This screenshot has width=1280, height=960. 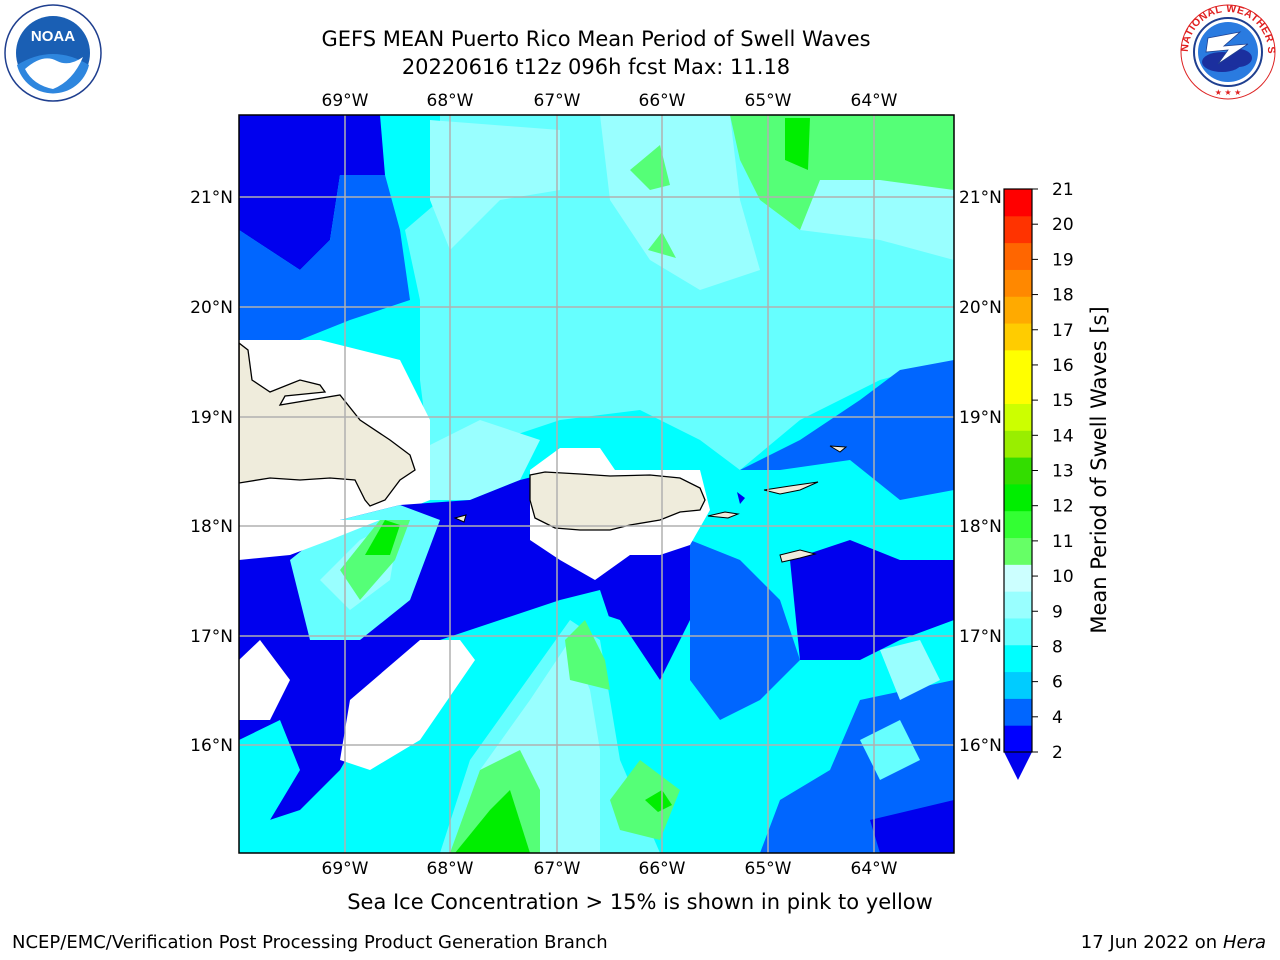 I want to click on colorbar-tick-label: 17, so click(x=1063, y=331).